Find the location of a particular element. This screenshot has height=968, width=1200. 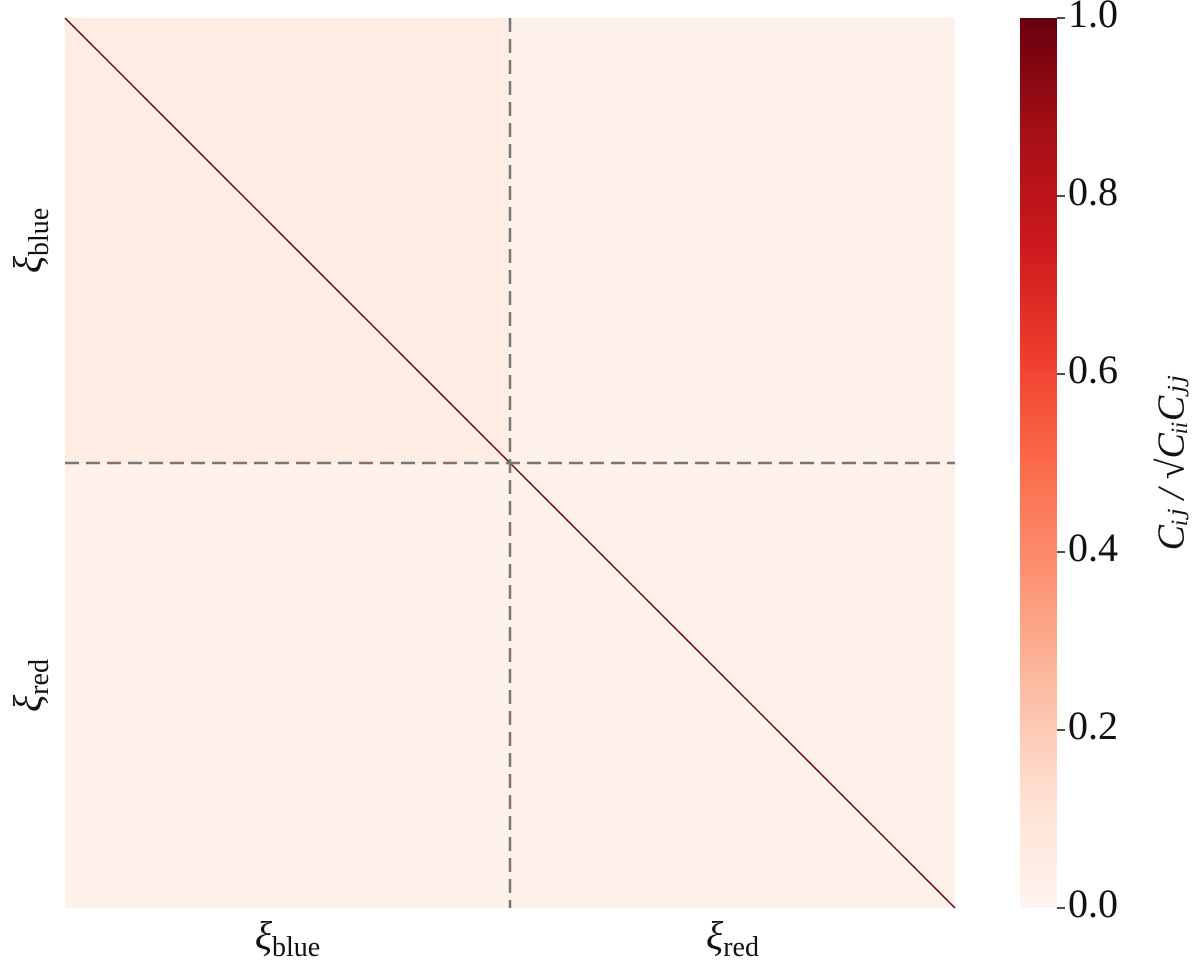

colorbar-tick-label: 1.0 is located at coordinates (1093, 18).